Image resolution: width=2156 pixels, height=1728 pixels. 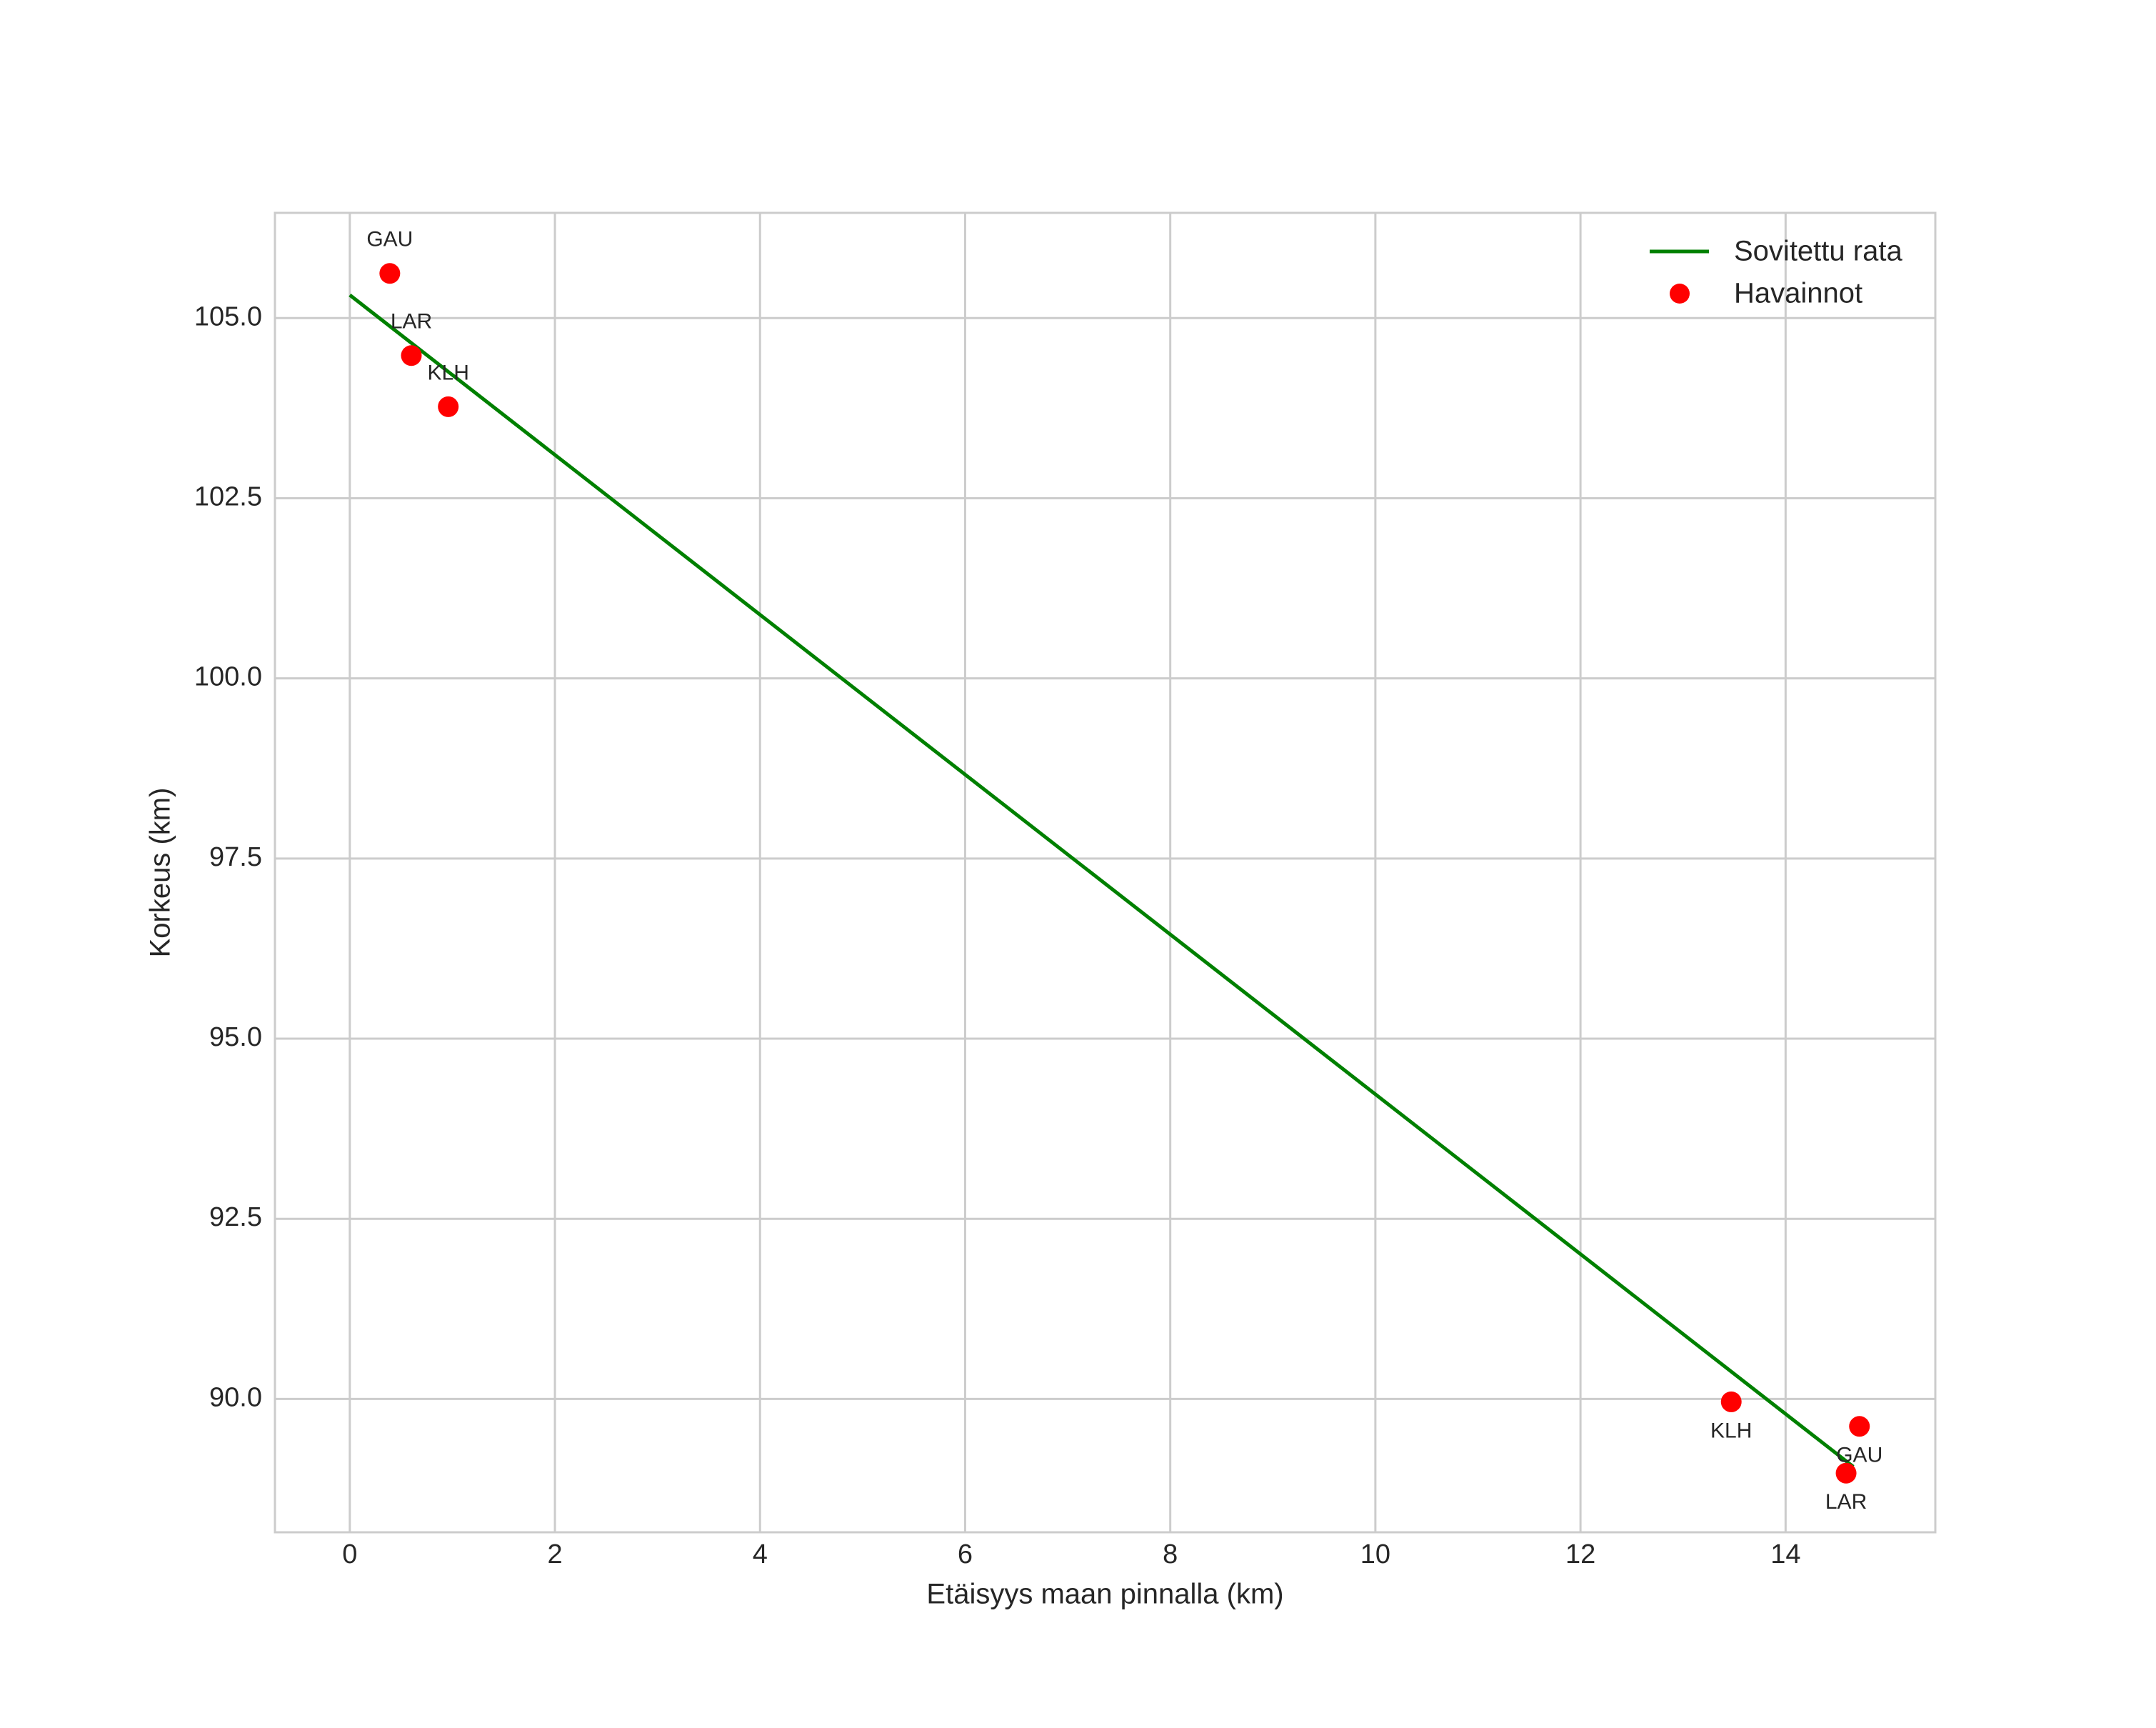 What do you see at coordinates (236, 1217) in the screenshot?
I see `y-tick-label: 92.5` at bounding box center [236, 1217].